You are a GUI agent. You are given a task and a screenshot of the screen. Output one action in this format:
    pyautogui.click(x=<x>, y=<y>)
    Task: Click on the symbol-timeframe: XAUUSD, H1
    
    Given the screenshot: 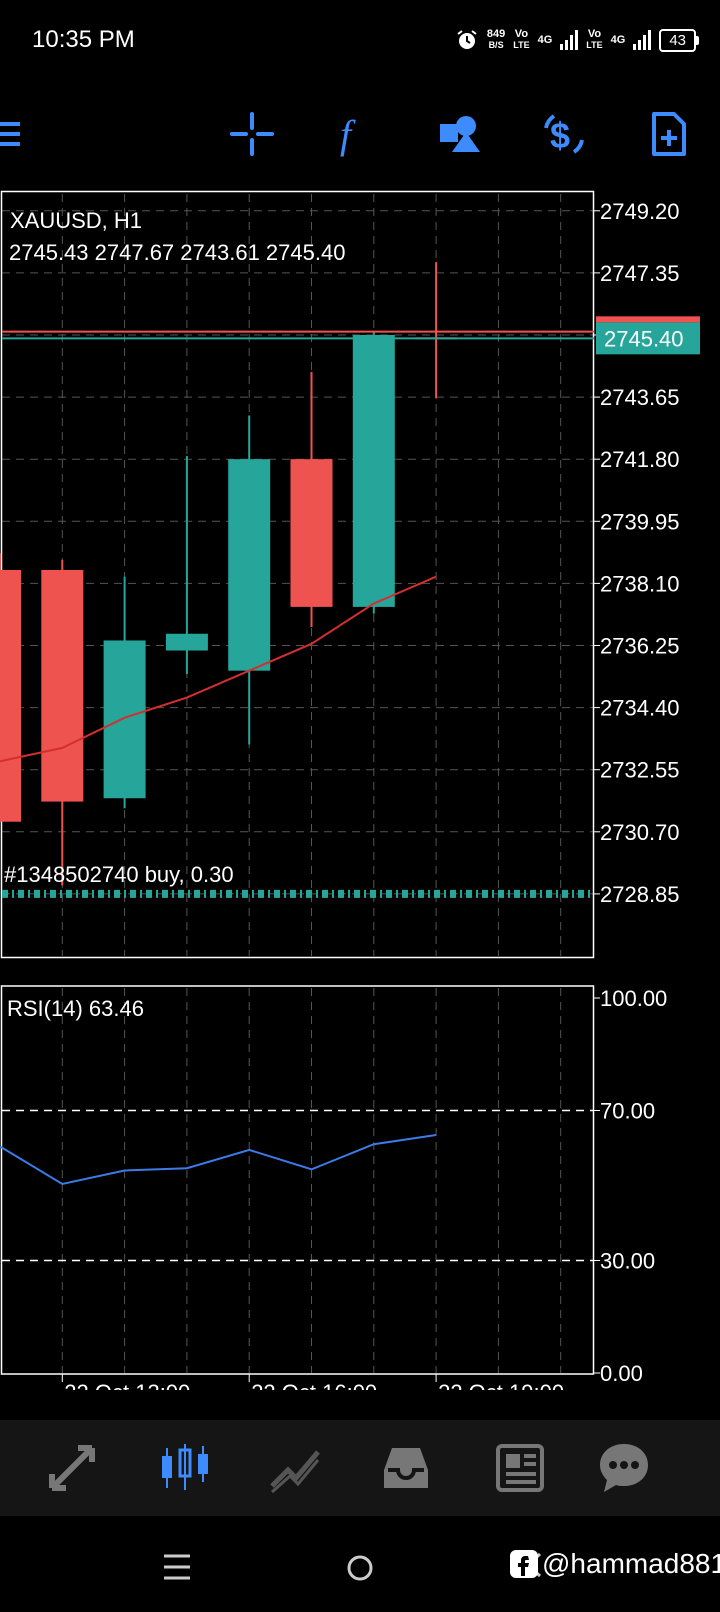 What is the action you would take?
    pyautogui.click(x=76, y=220)
    